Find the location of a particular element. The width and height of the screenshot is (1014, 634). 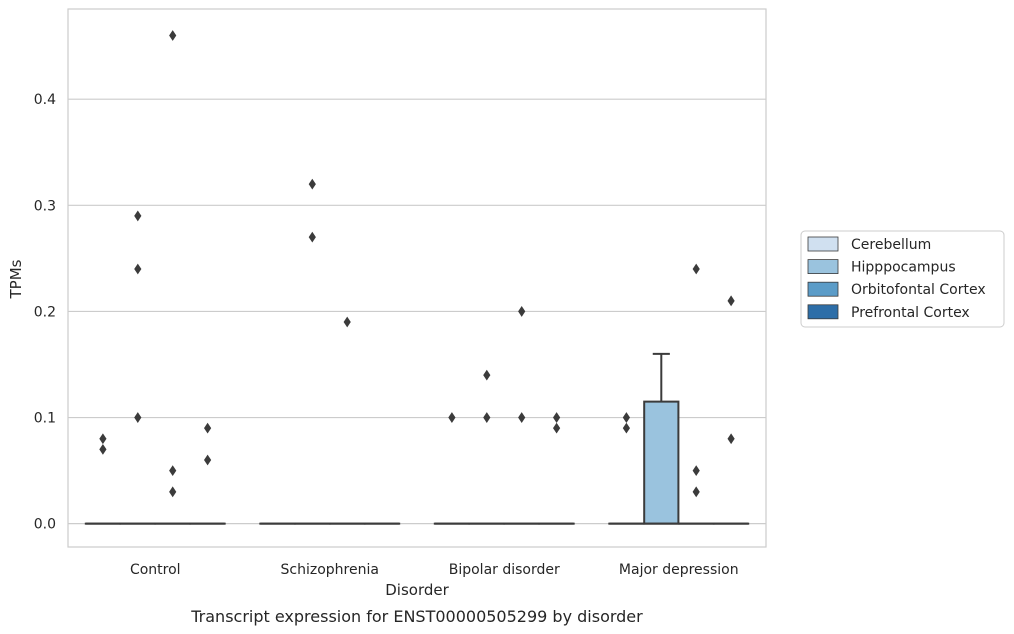

y-tick-label: 0.3 is located at coordinates (45, 206).